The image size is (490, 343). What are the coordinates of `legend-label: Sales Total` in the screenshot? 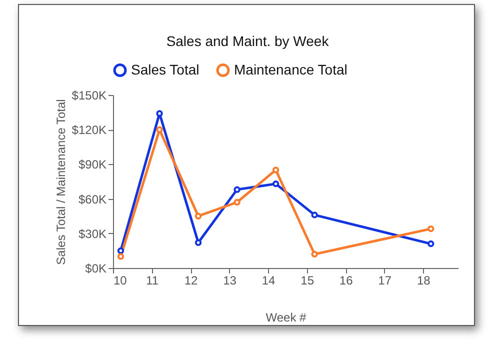 It's located at (165, 69).